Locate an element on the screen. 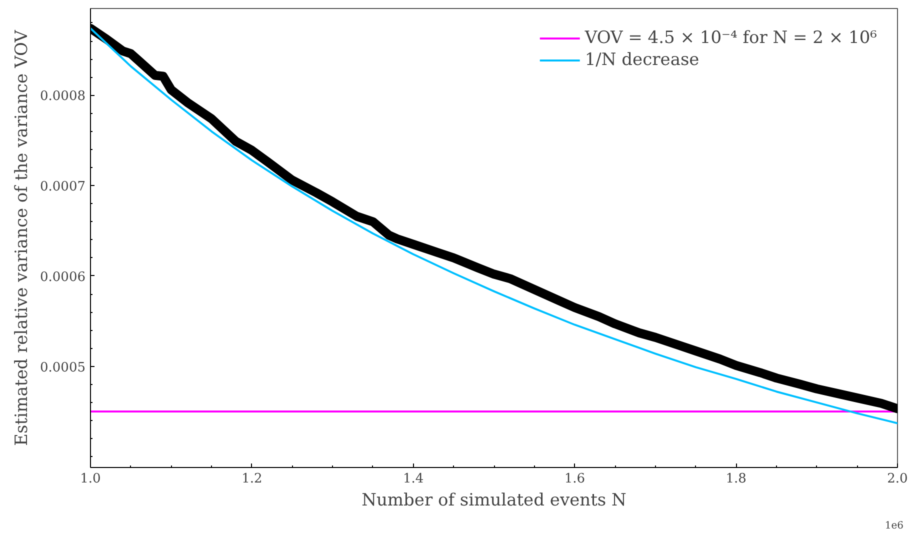  x-tick-label: 1.0 is located at coordinates (90, 479).